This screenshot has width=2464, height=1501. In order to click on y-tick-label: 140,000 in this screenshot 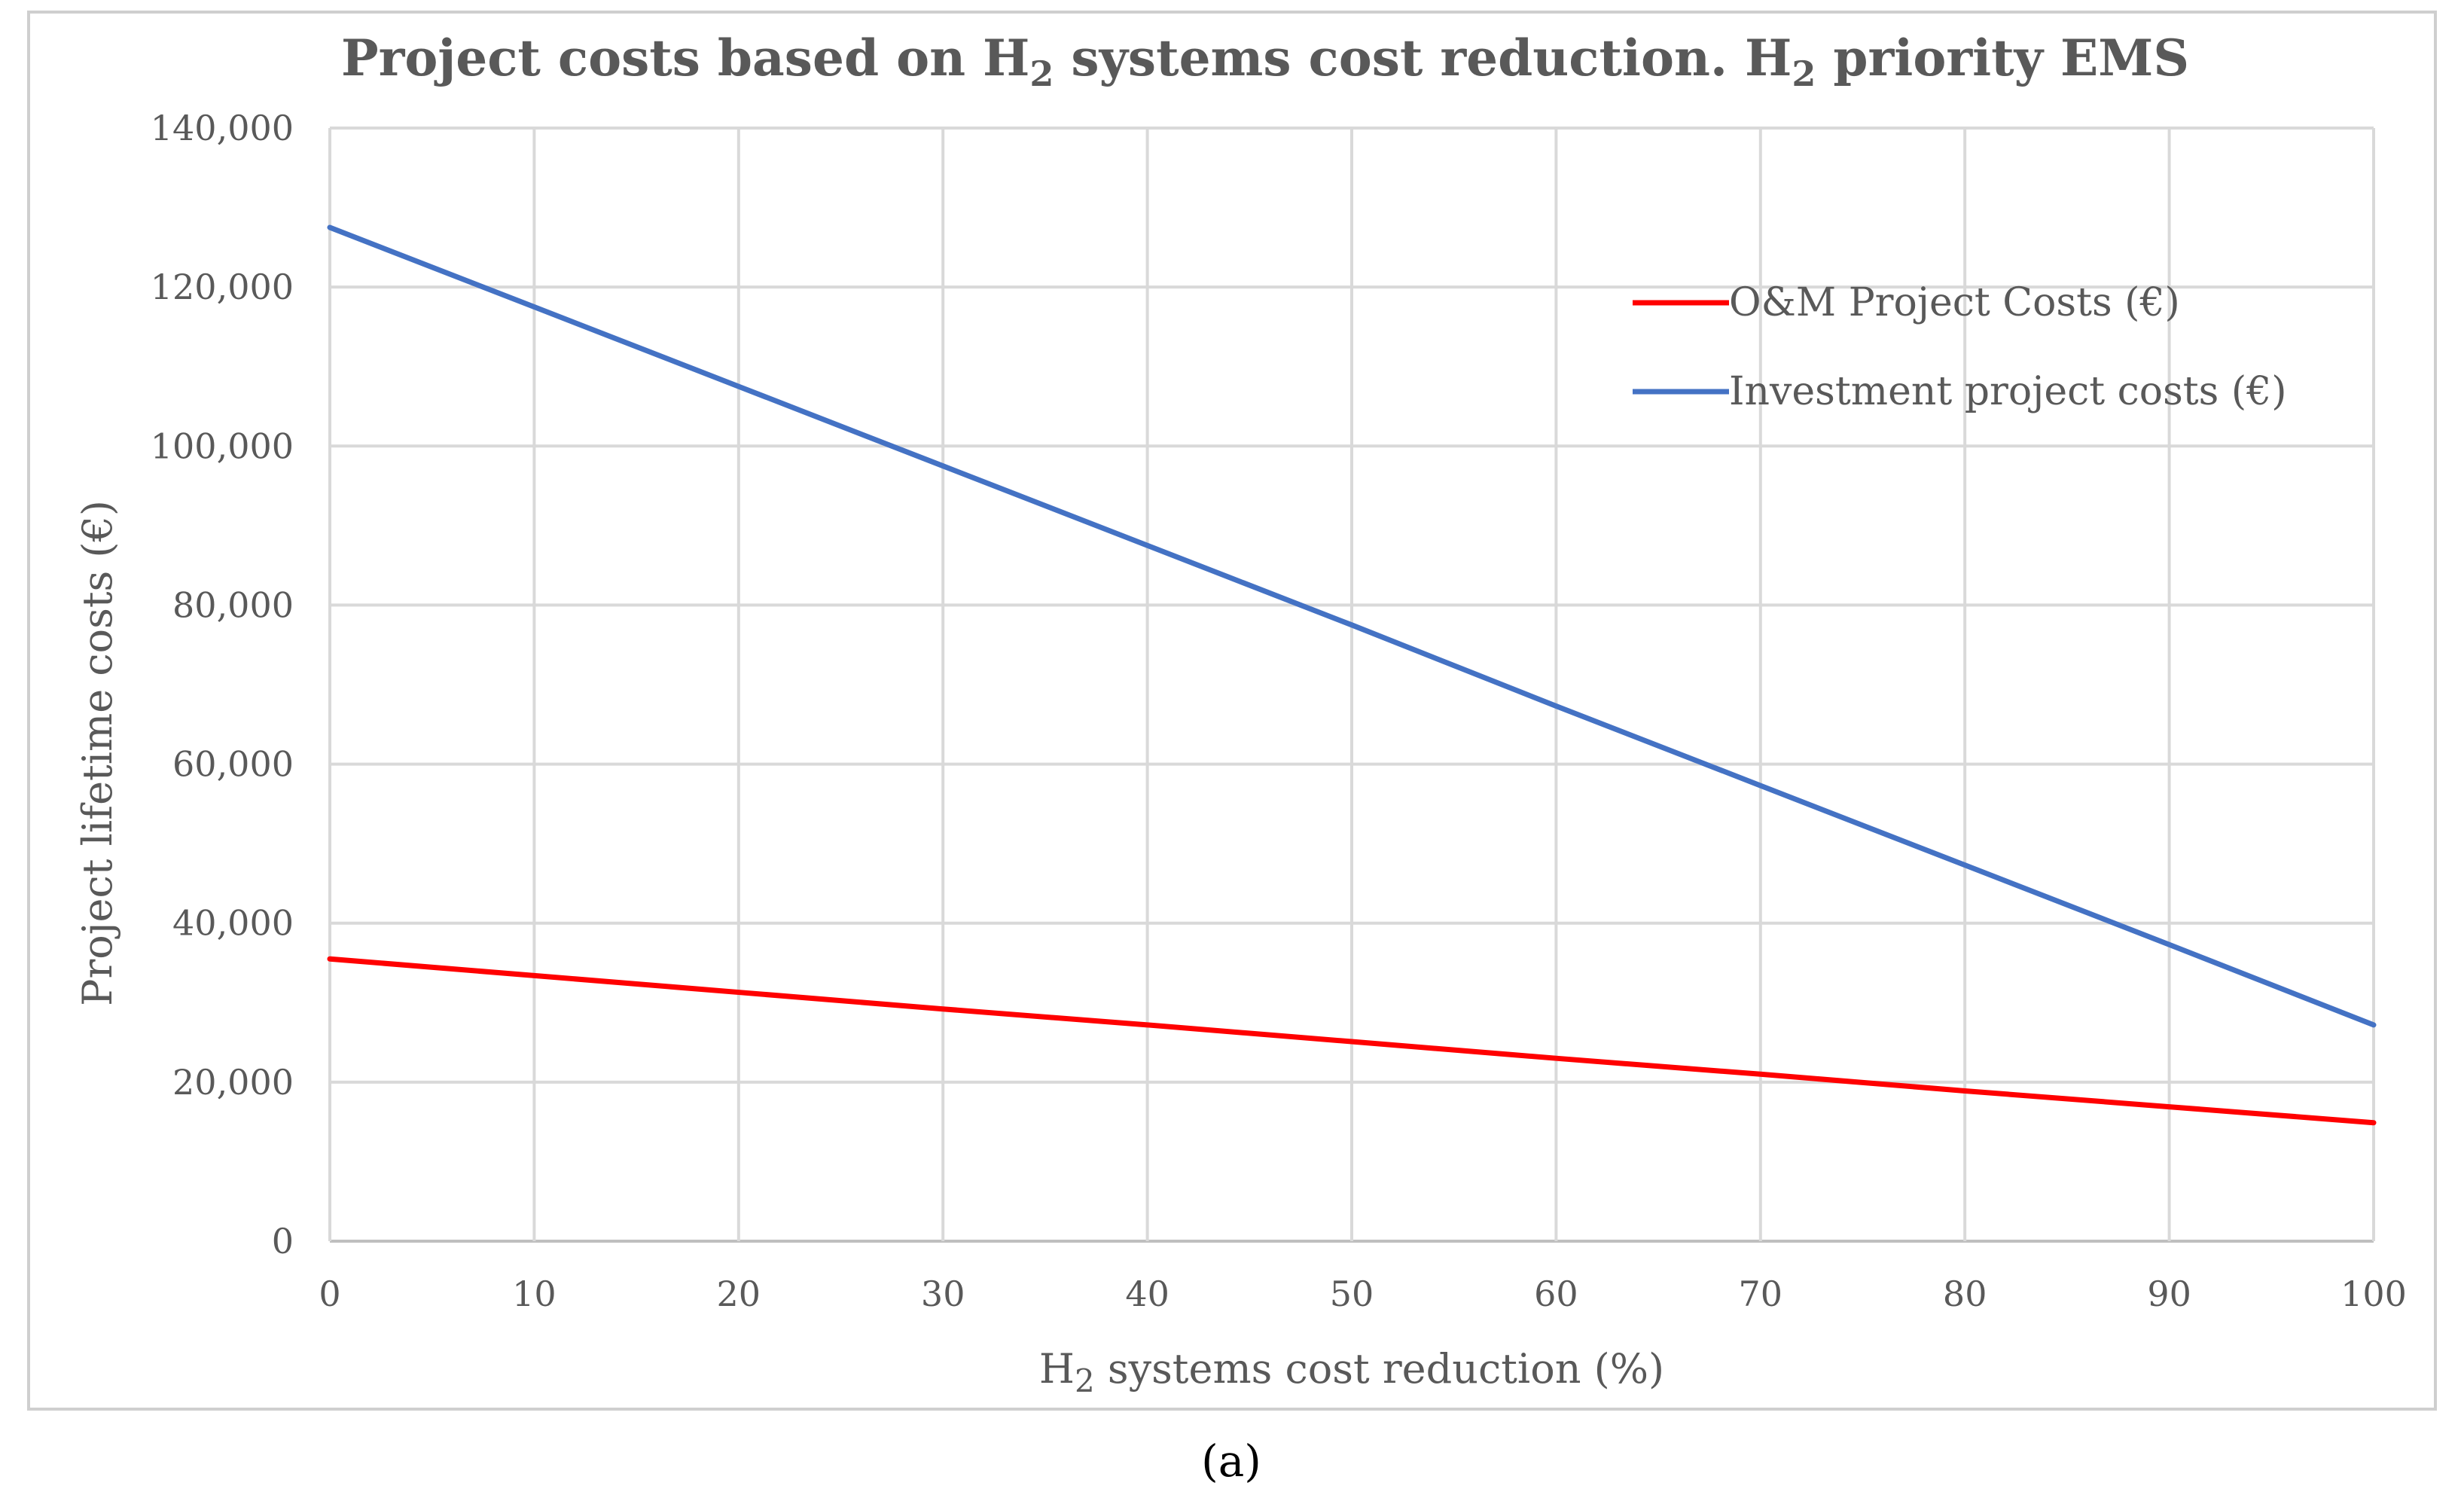, I will do `click(222, 128)`.